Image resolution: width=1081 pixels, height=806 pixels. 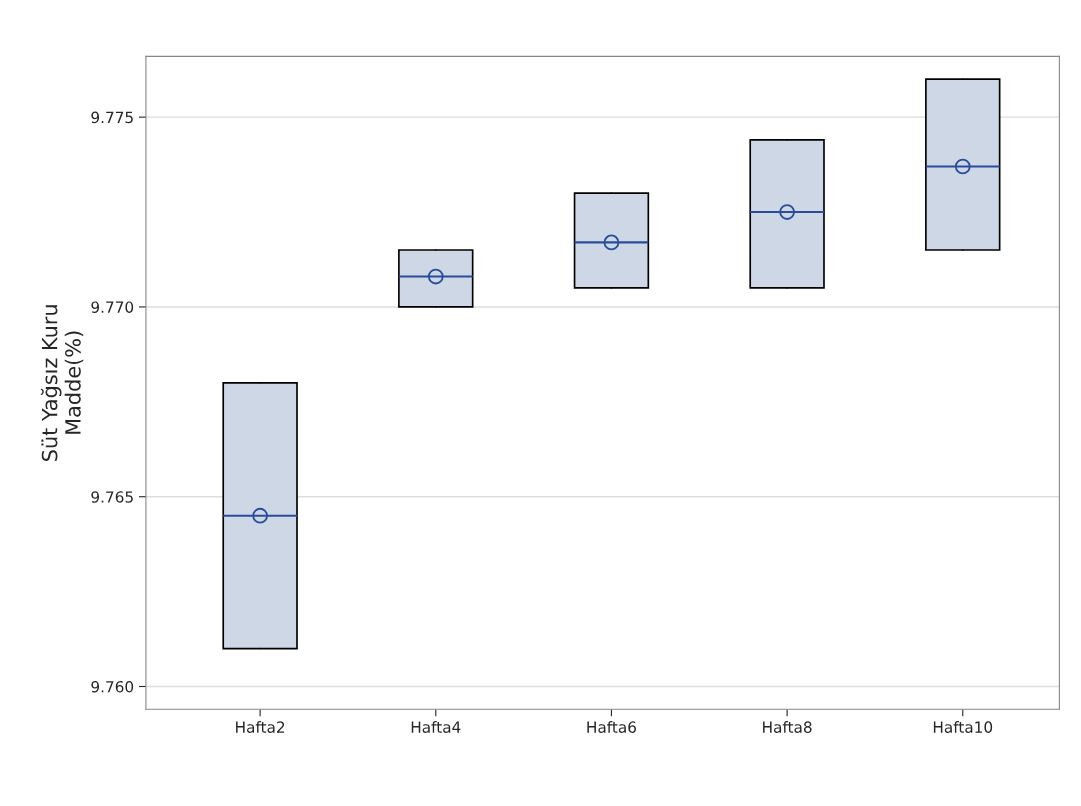 I want to click on x-tick-label: Hafta2, so click(x=260, y=727).